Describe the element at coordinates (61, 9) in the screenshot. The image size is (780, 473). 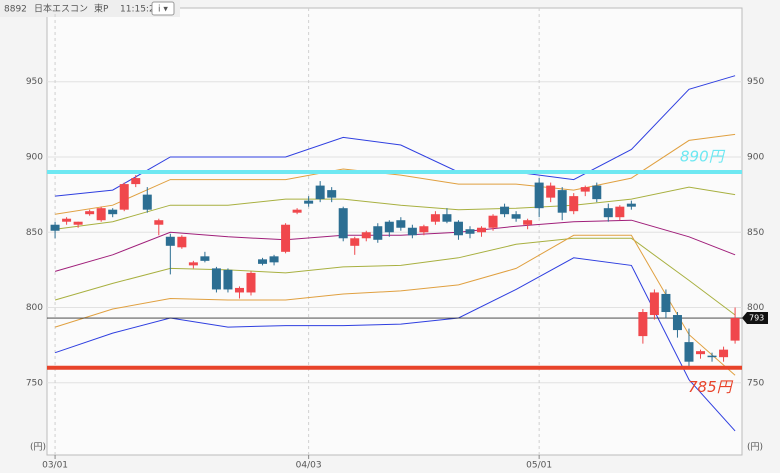
I see `stock-name: 日本エスコン` at that location.